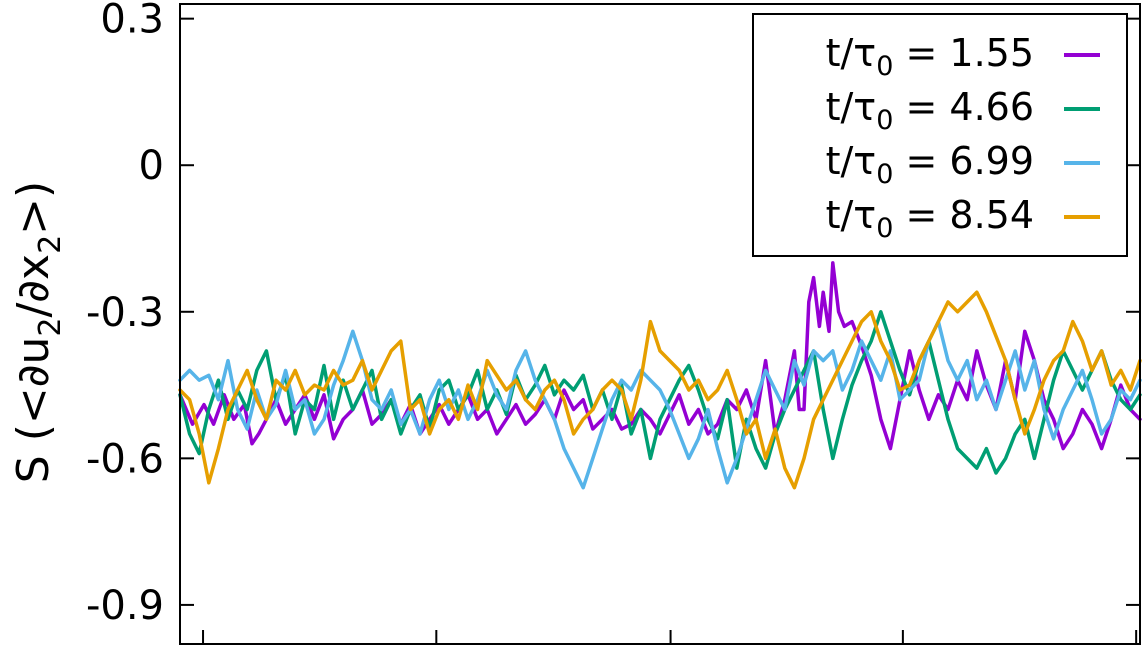 The image size is (1148, 652). Describe the element at coordinates (33, 286) in the screenshot. I see `y-axis-label-mid: /∂x` at that location.